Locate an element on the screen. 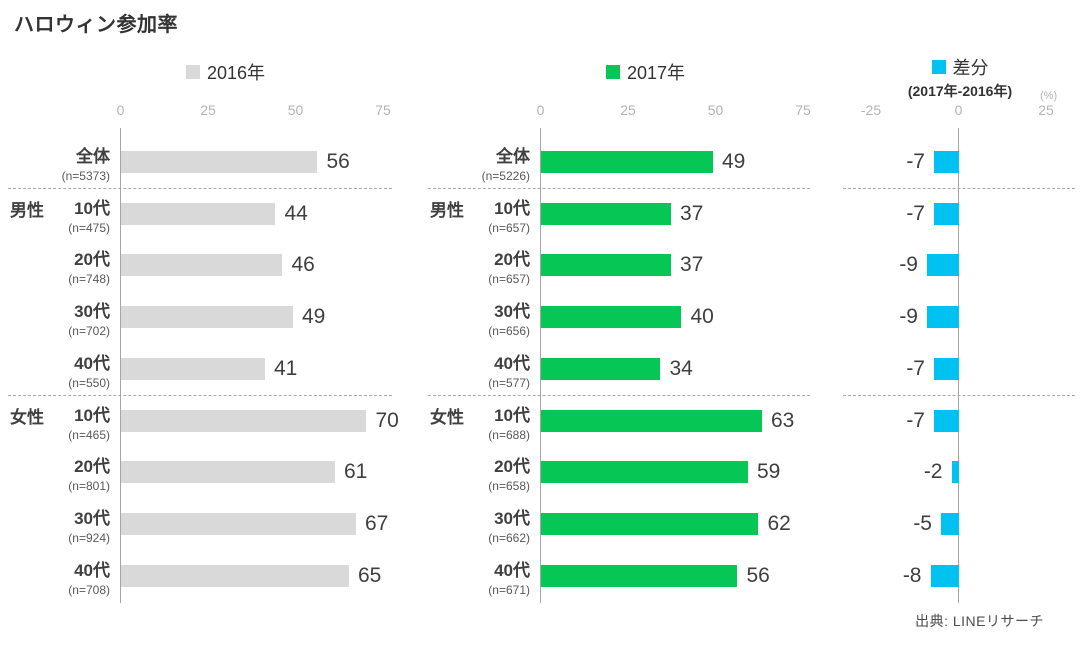 Image resolution: width=1080 pixels, height=650 pixels. value-label: 40 is located at coordinates (702, 317).